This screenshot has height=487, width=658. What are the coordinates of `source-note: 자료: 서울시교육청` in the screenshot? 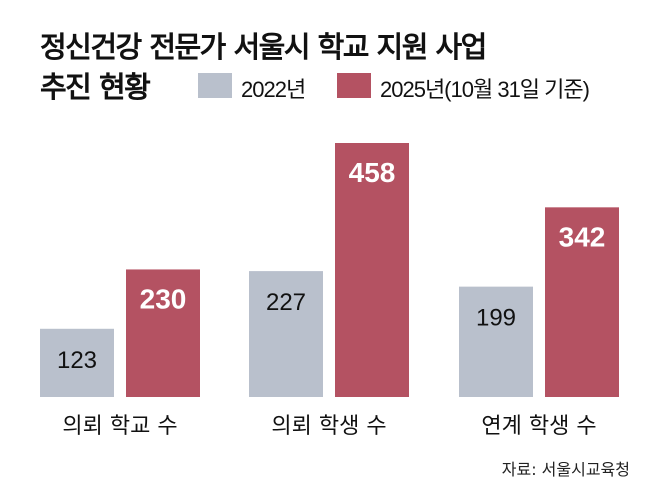 It's located at (565, 469).